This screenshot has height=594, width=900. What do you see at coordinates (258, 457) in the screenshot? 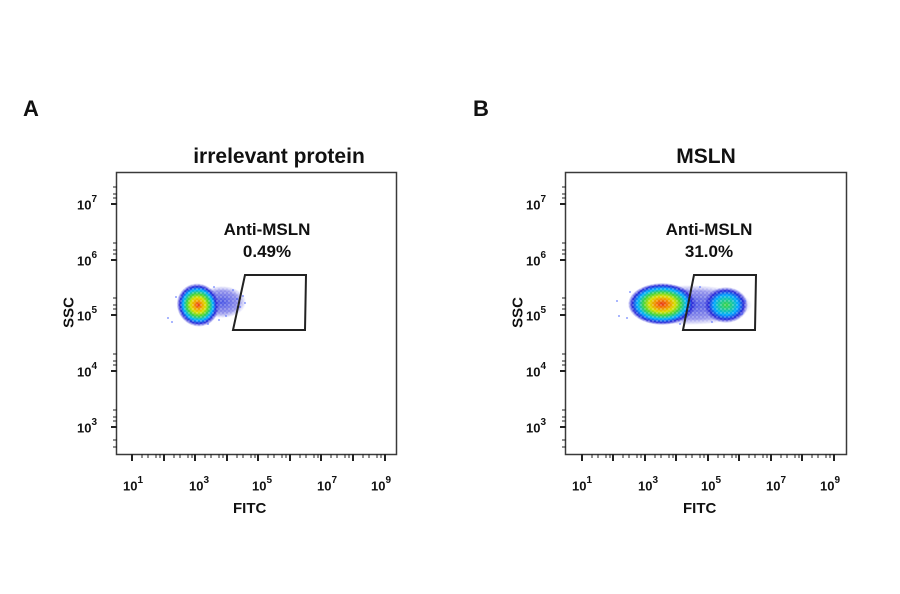
I see `x-axis-ticks-a` at bounding box center [258, 457].